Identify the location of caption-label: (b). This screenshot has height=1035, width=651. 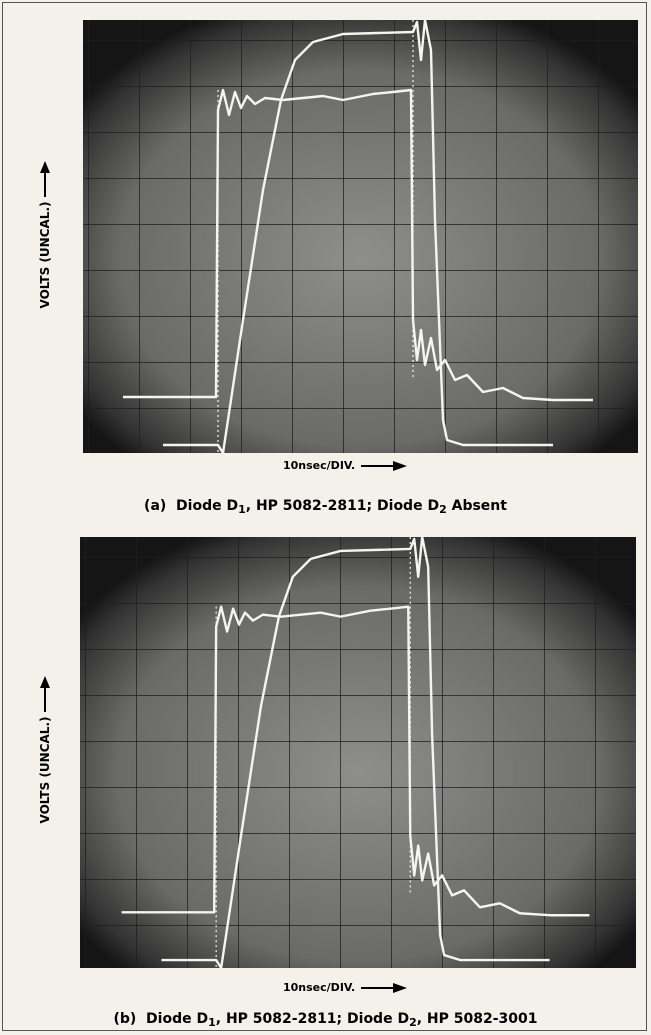
(125, 1019).